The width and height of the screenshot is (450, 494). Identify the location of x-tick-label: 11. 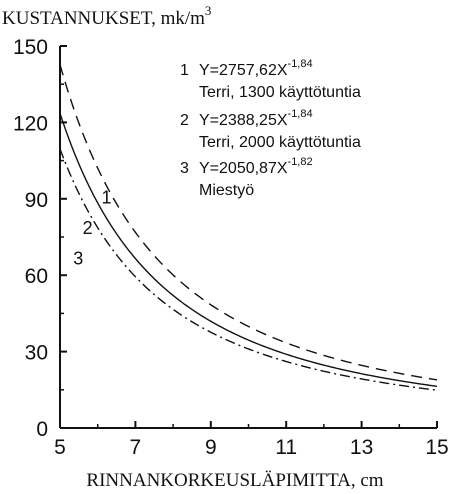
(286, 447).